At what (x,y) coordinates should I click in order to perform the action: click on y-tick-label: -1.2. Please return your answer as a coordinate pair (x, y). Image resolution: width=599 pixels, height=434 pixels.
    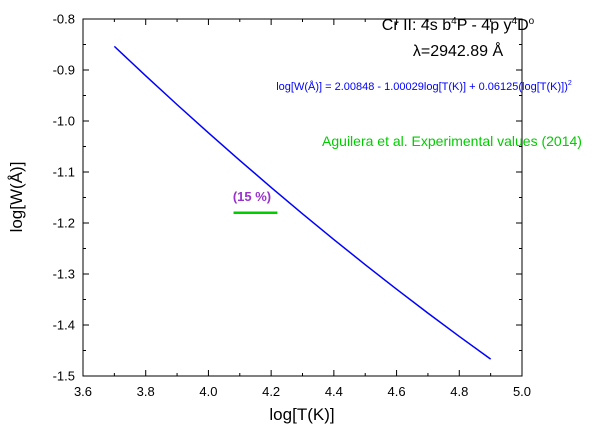
    Looking at the image, I should click on (64, 223).